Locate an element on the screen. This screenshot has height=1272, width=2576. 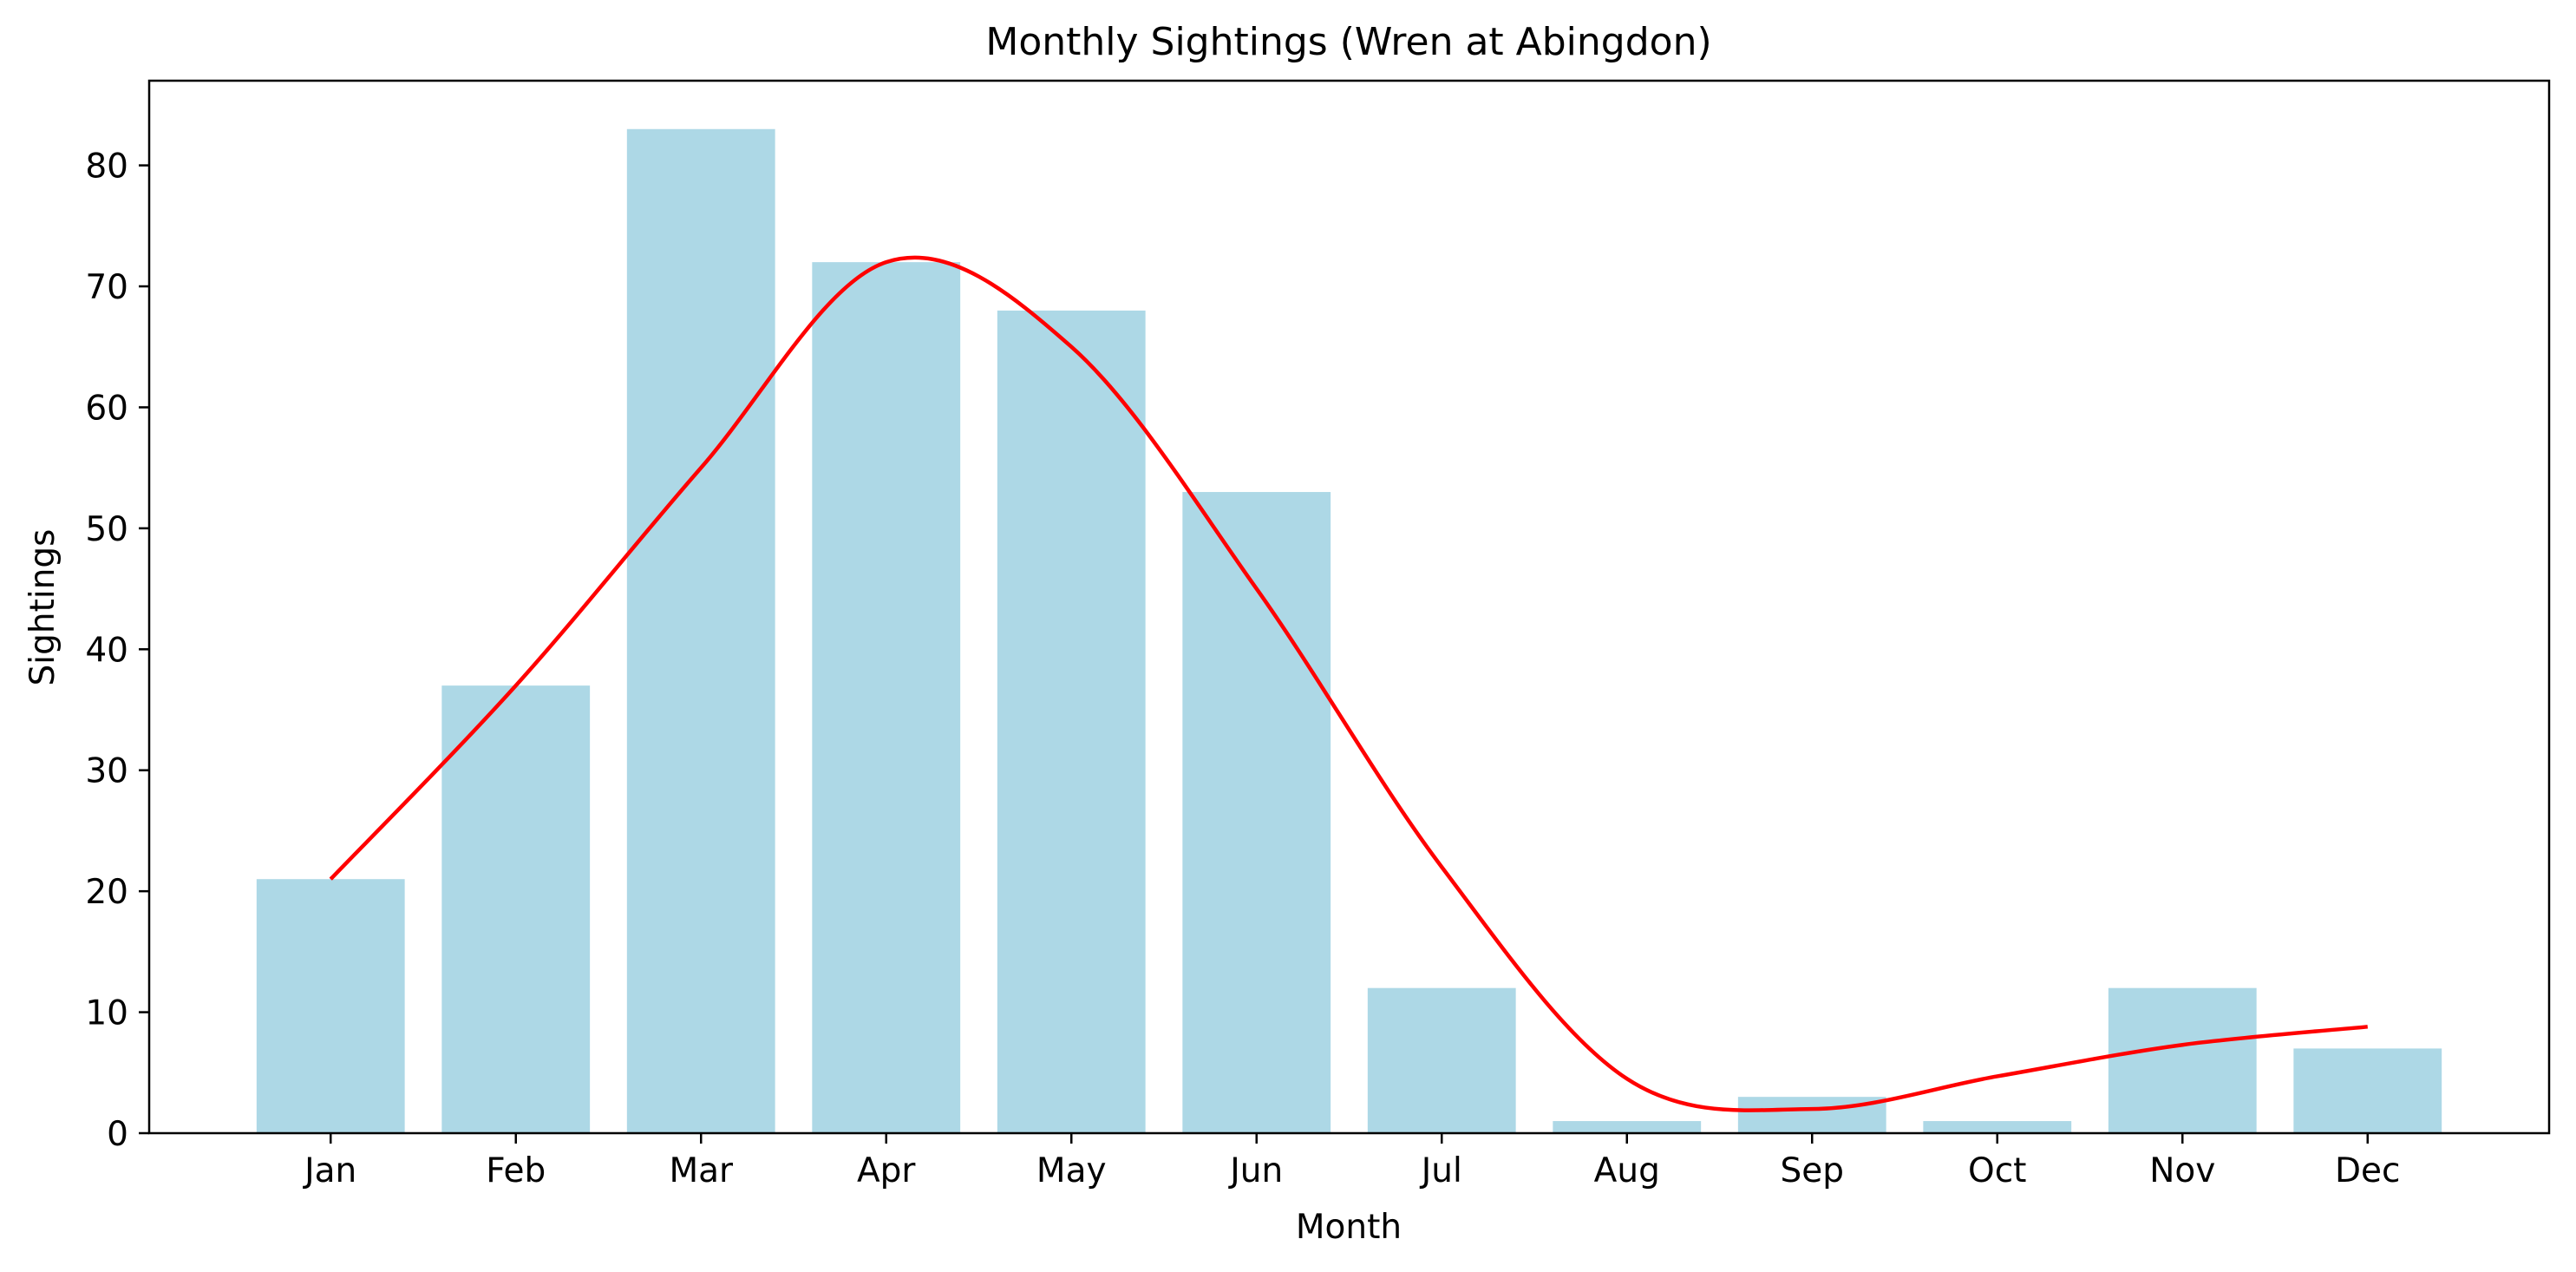
bar-jan is located at coordinates (330, 1006).